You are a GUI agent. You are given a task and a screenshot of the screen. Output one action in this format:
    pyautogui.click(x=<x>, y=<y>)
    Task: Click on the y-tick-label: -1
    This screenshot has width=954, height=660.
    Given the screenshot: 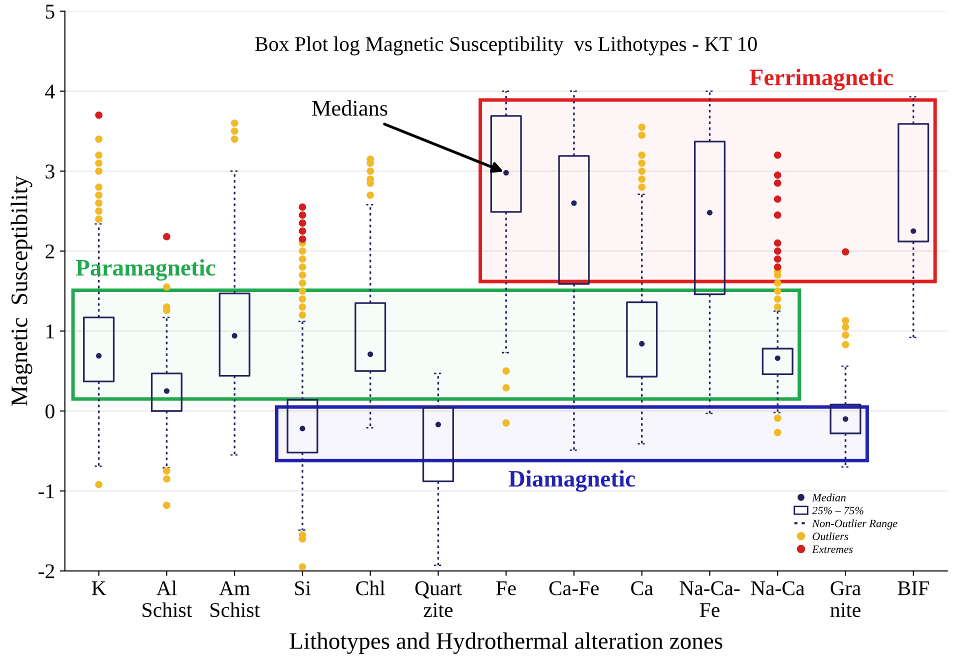 What is the action you would take?
    pyautogui.click(x=46, y=491)
    